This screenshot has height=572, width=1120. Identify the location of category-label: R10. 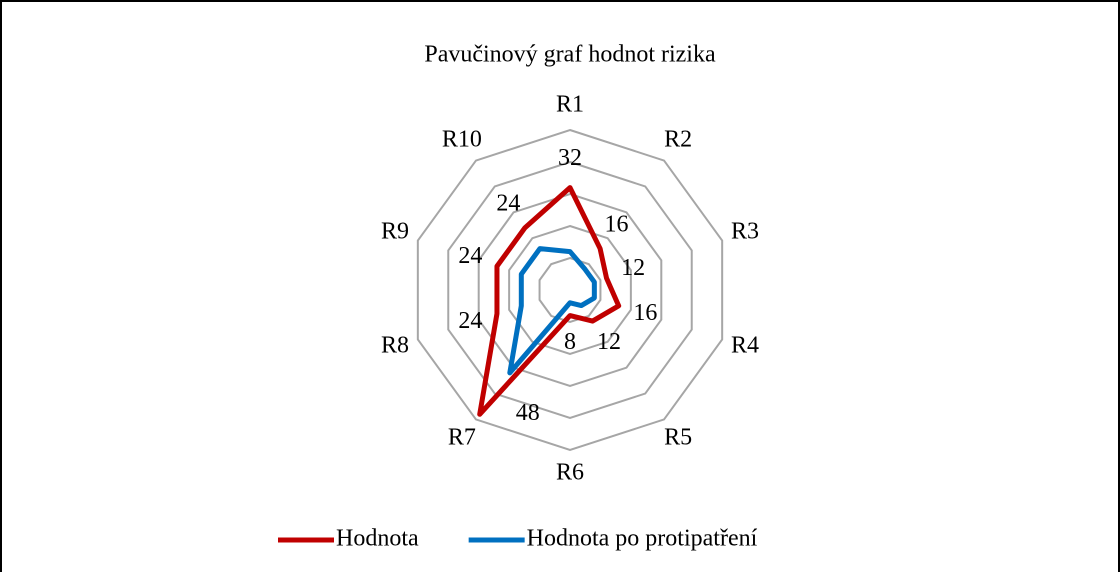
(462, 140).